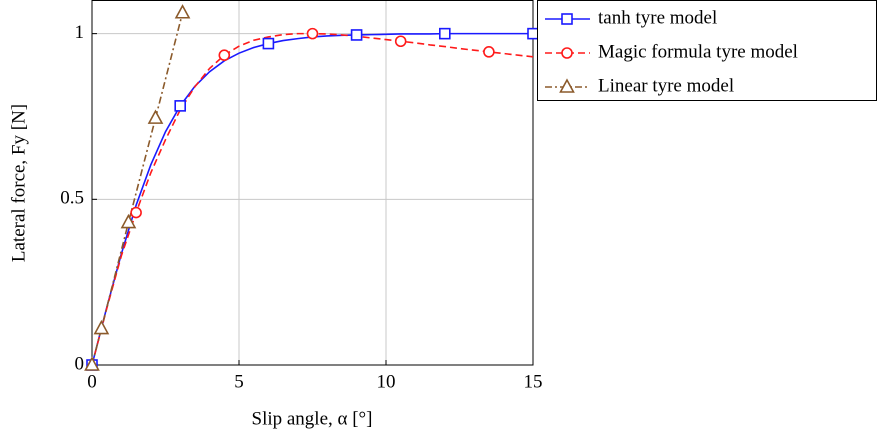 The width and height of the screenshot is (879, 439). I want to click on legend-box, so click(707, 50).